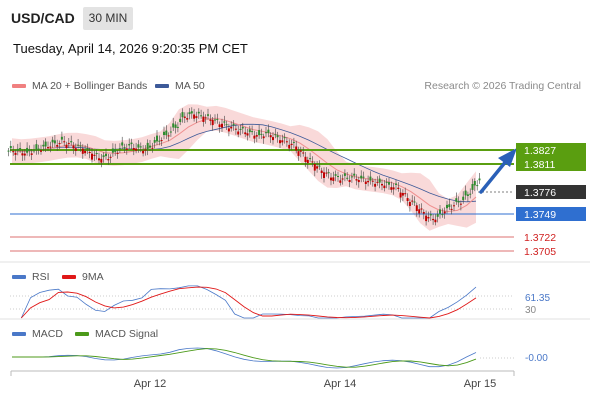  Describe the element at coordinates (494, 176) in the screenshot. I see `arrow-shaft` at that location.